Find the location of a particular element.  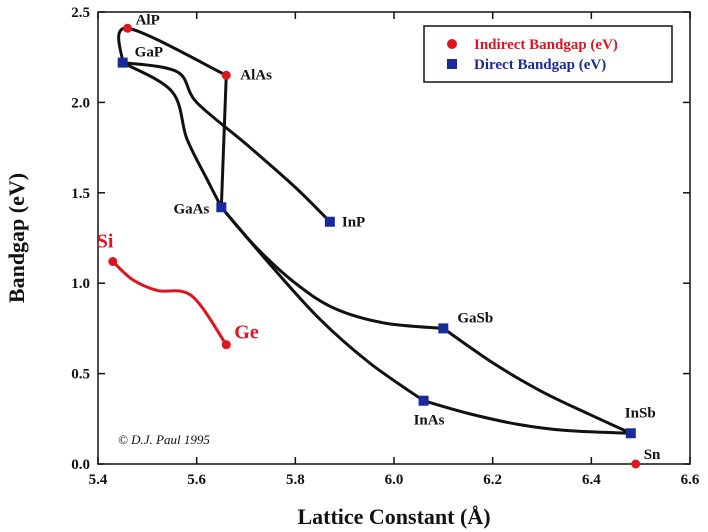

y-tick-label: 2.5 is located at coordinates (80, 13).